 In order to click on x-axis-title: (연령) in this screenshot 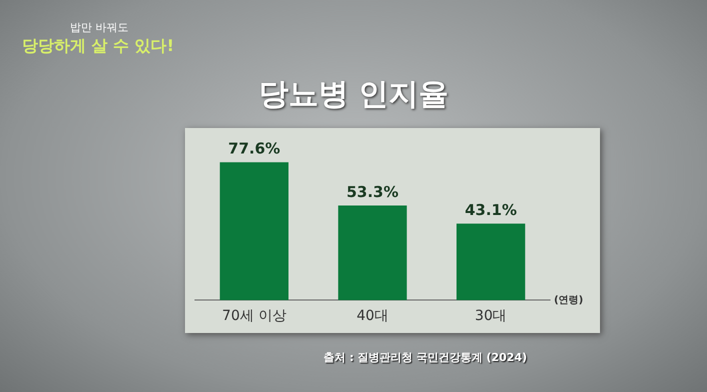, I will do `click(569, 300)`.